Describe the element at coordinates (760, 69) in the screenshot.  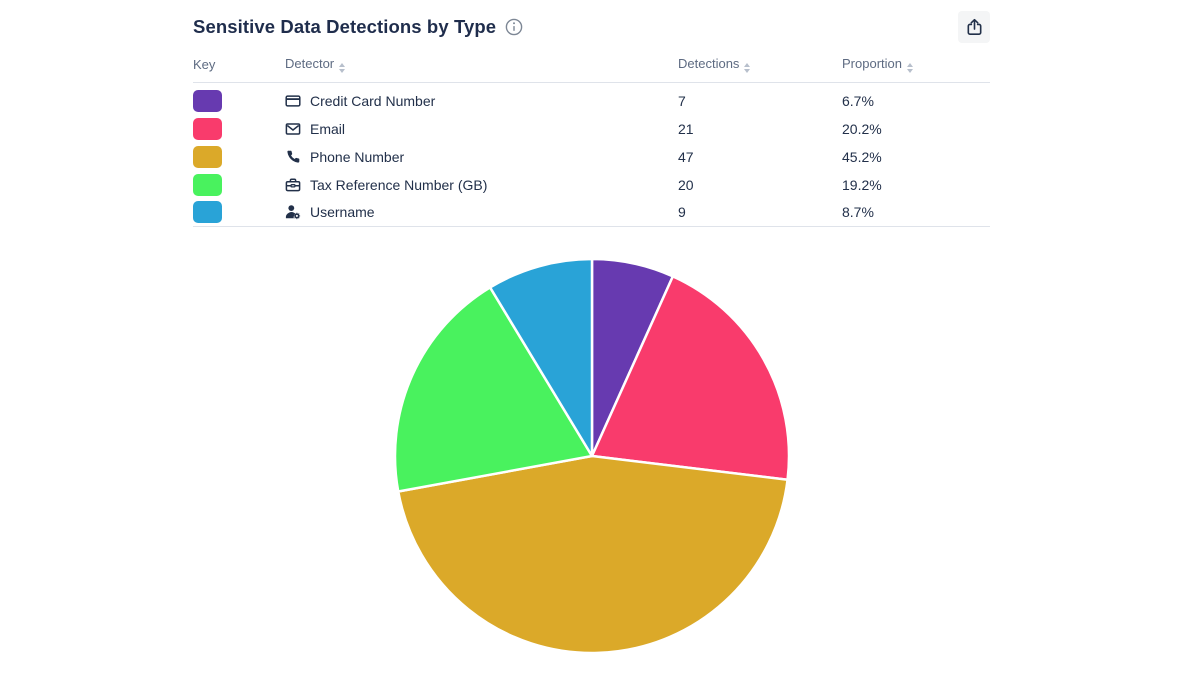
I see `column-header-detections: Detections` at that location.